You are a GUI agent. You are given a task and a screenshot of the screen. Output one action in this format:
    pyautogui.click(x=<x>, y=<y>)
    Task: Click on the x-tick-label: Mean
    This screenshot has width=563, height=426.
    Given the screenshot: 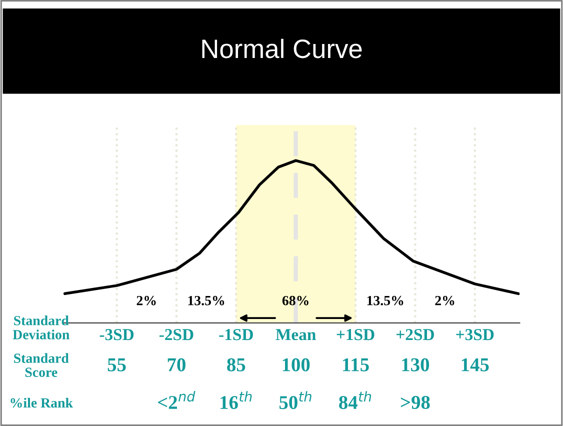 What is the action you would take?
    pyautogui.click(x=296, y=334)
    